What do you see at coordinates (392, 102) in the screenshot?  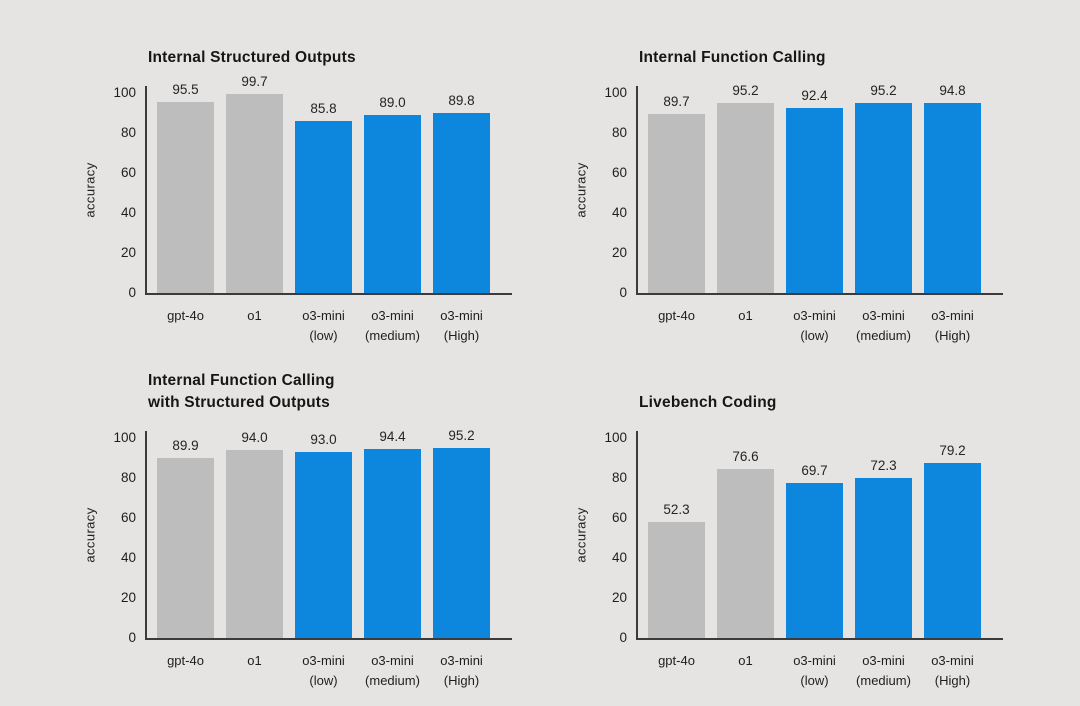 I see `bar-value-label: 89.0` at bounding box center [392, 102].